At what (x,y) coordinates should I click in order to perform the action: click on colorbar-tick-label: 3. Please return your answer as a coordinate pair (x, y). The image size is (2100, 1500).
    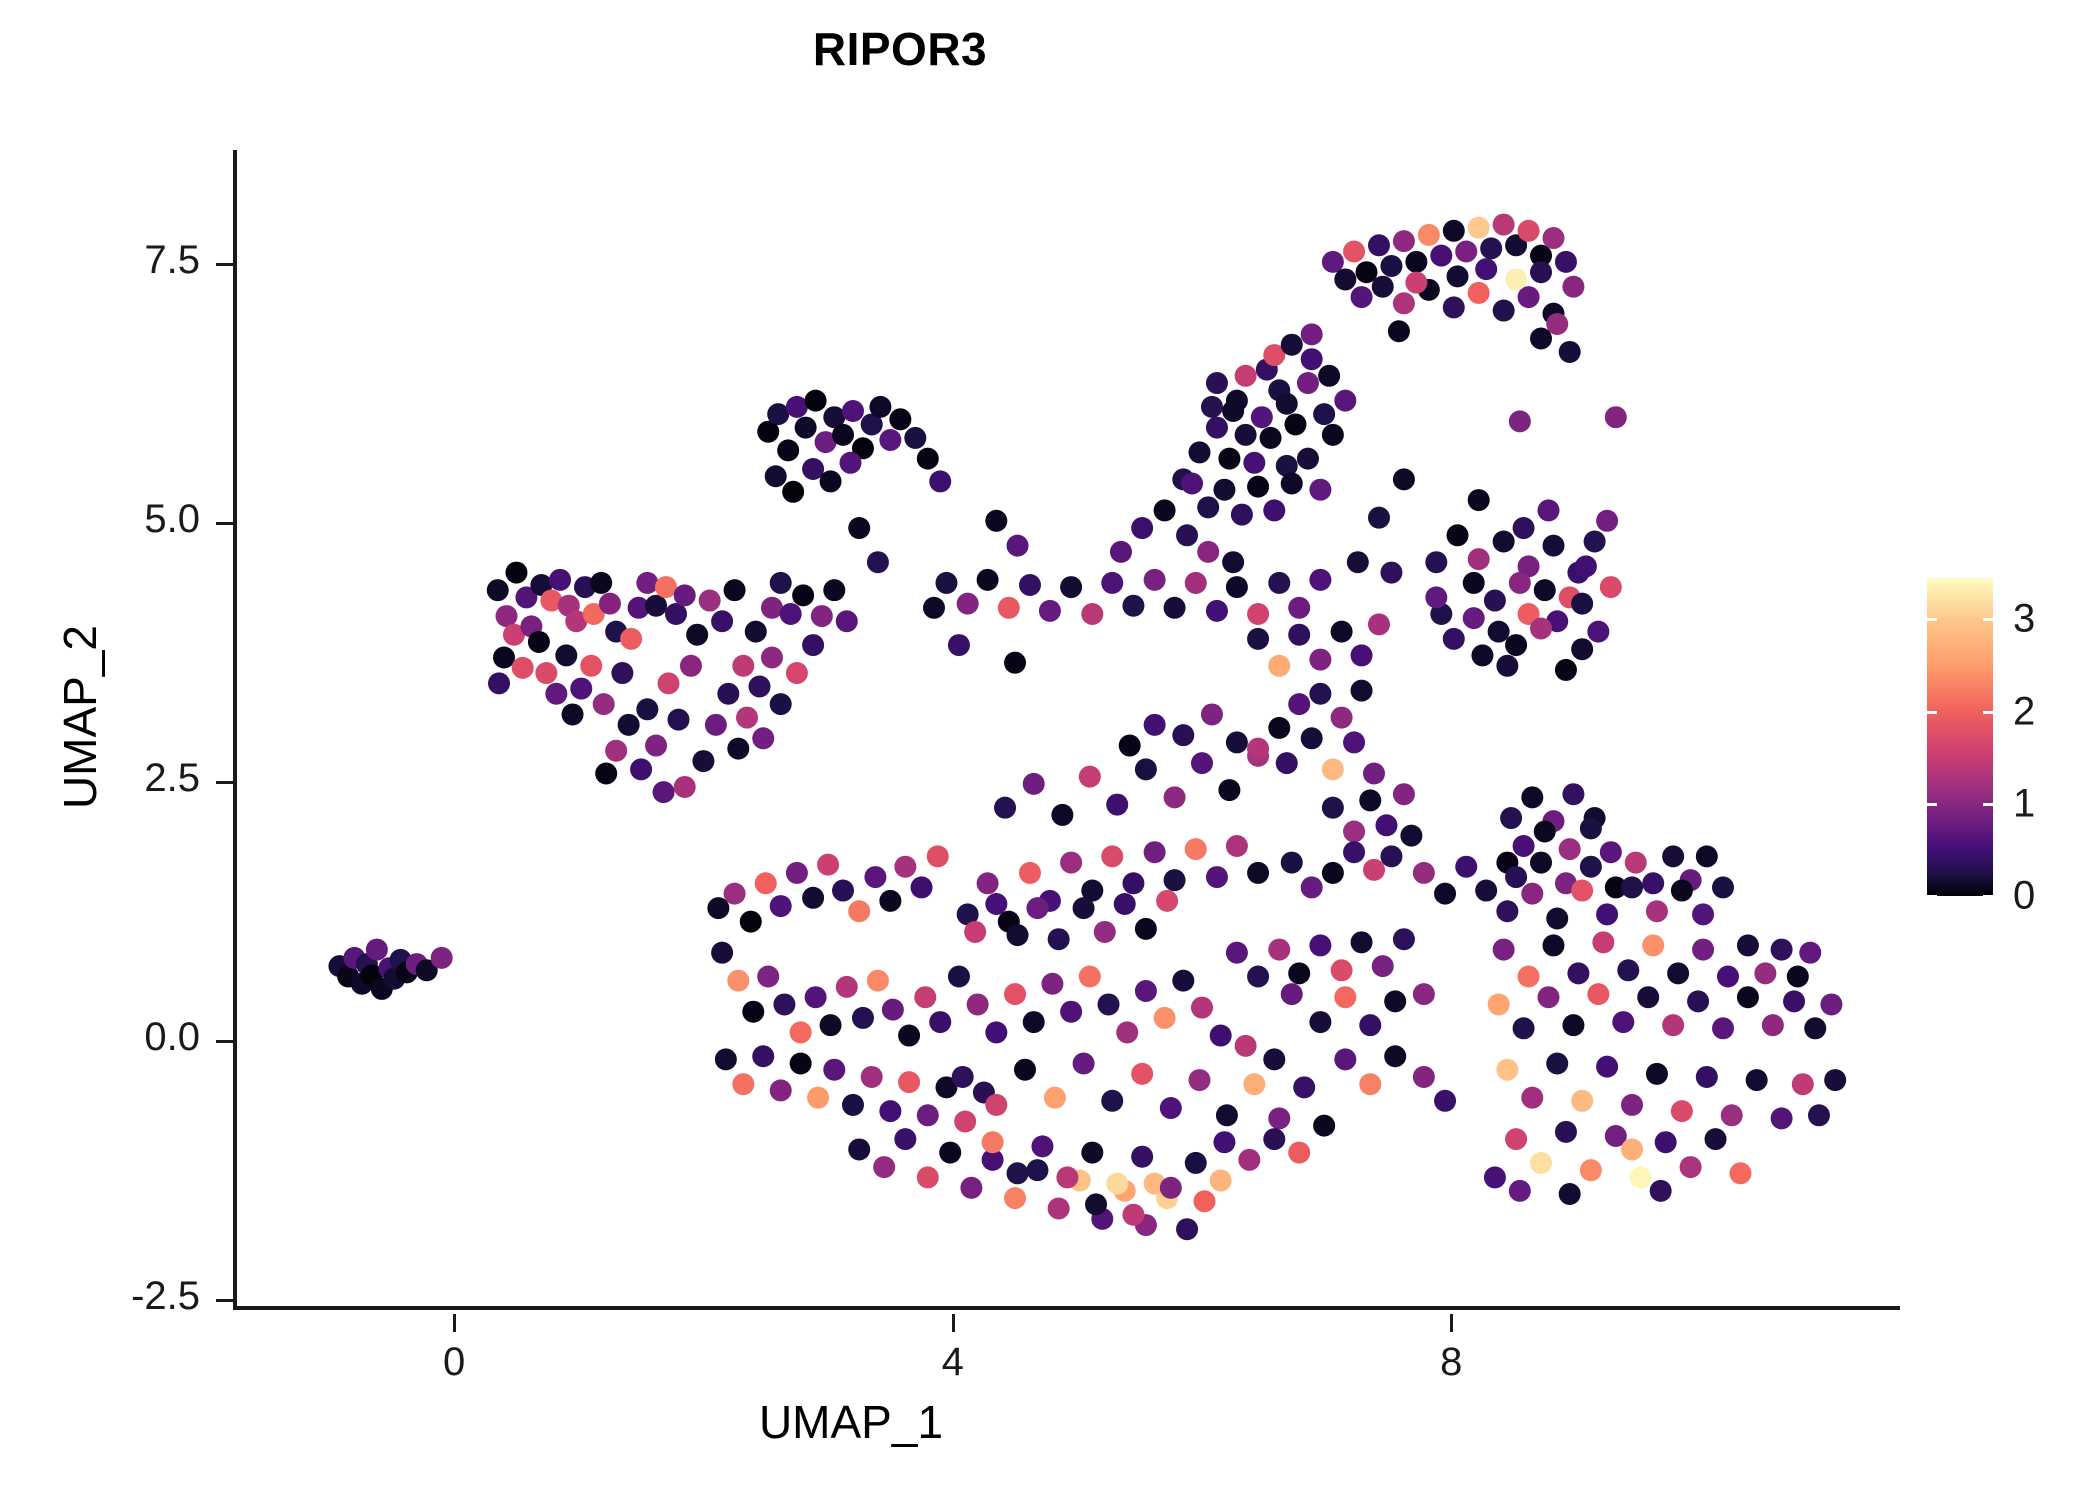
    Looking at the image, I should click on (2024, 618).